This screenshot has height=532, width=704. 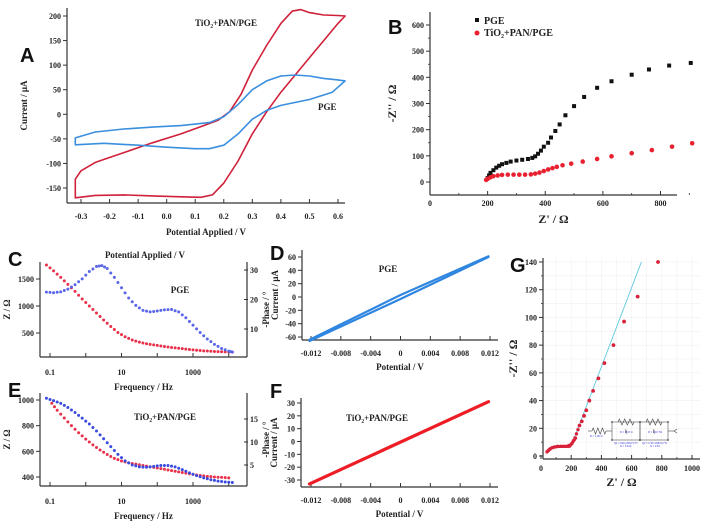 What do you see at coordinates (289, 480) in the screenshot?
I see `y-tick-label: -30` at bounding box center [289, 480].